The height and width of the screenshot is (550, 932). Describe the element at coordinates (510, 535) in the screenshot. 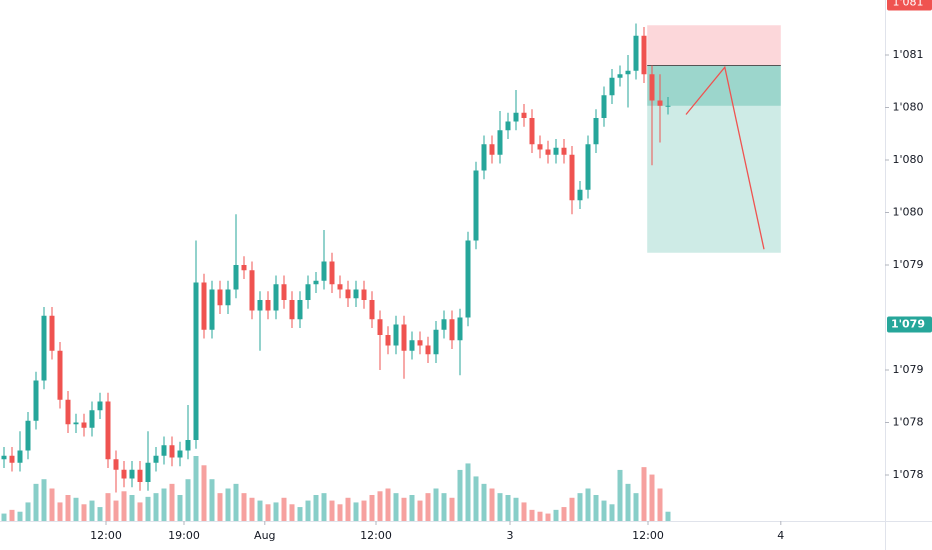

I see `x-tick-label: 3` at that location.